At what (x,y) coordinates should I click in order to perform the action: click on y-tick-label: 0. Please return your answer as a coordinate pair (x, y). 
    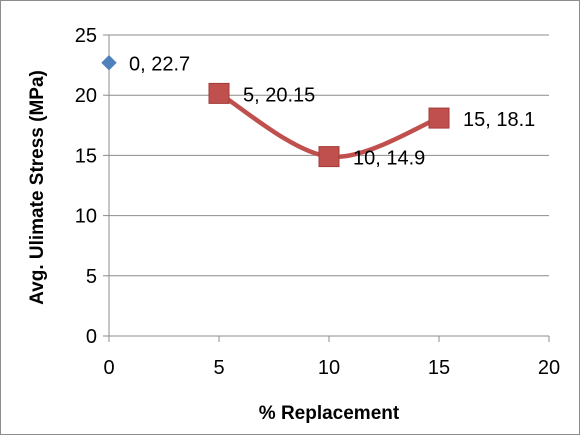
    Looking at the image, I should click on (91, 337).